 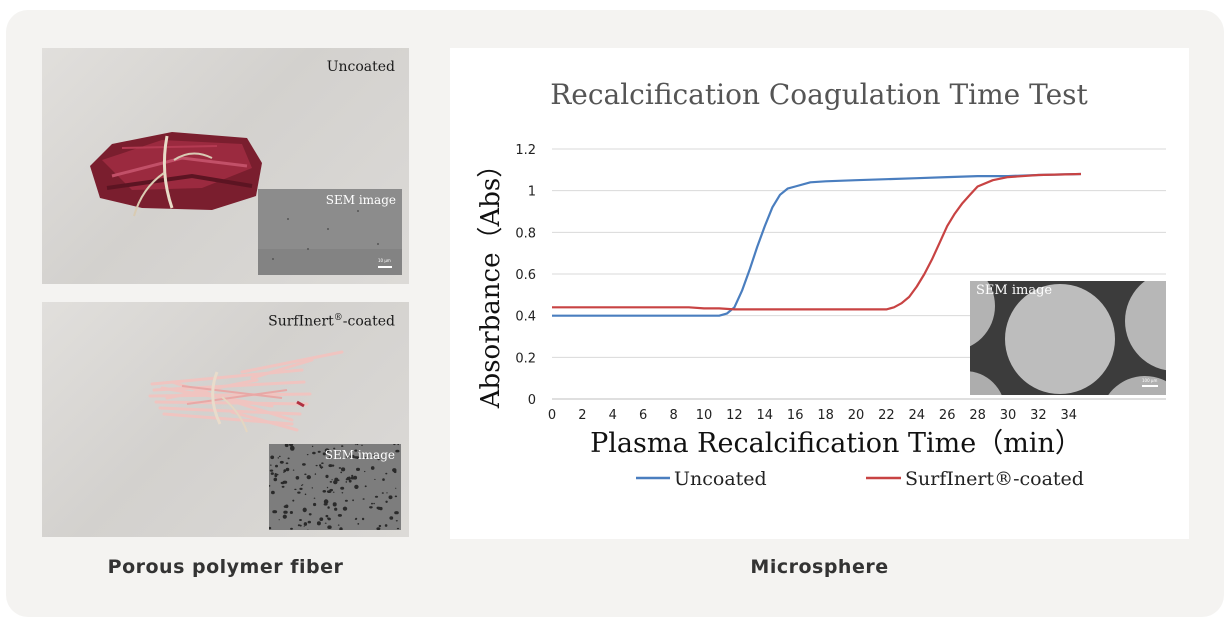 I want to click on coated-line, so click(x=817, y=241).